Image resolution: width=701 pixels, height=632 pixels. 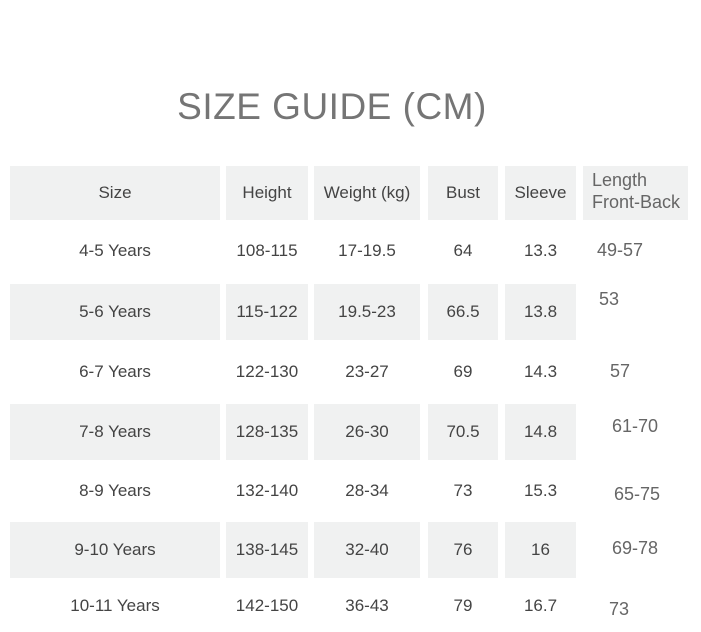 What do you see at coordinates (367, 432) in the screenshot?
I see `cell-weight: 26-30` at bounding box center [367, 432].